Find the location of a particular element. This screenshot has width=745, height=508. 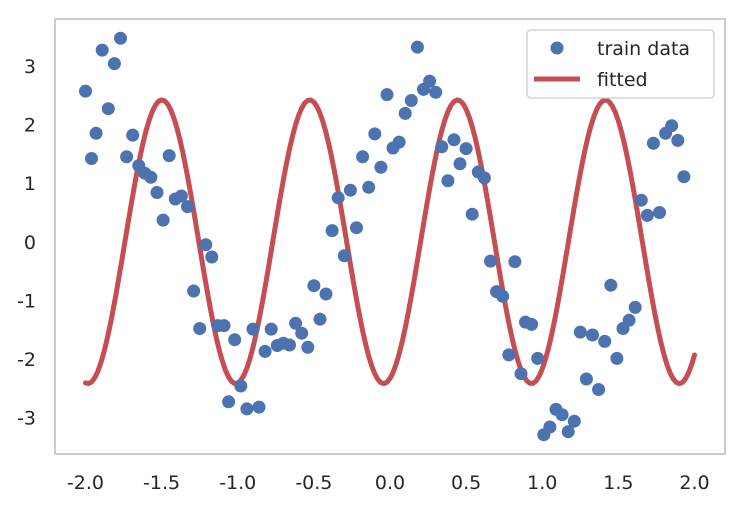

y-tick-label: 0 is located at coordinates (30, 243).